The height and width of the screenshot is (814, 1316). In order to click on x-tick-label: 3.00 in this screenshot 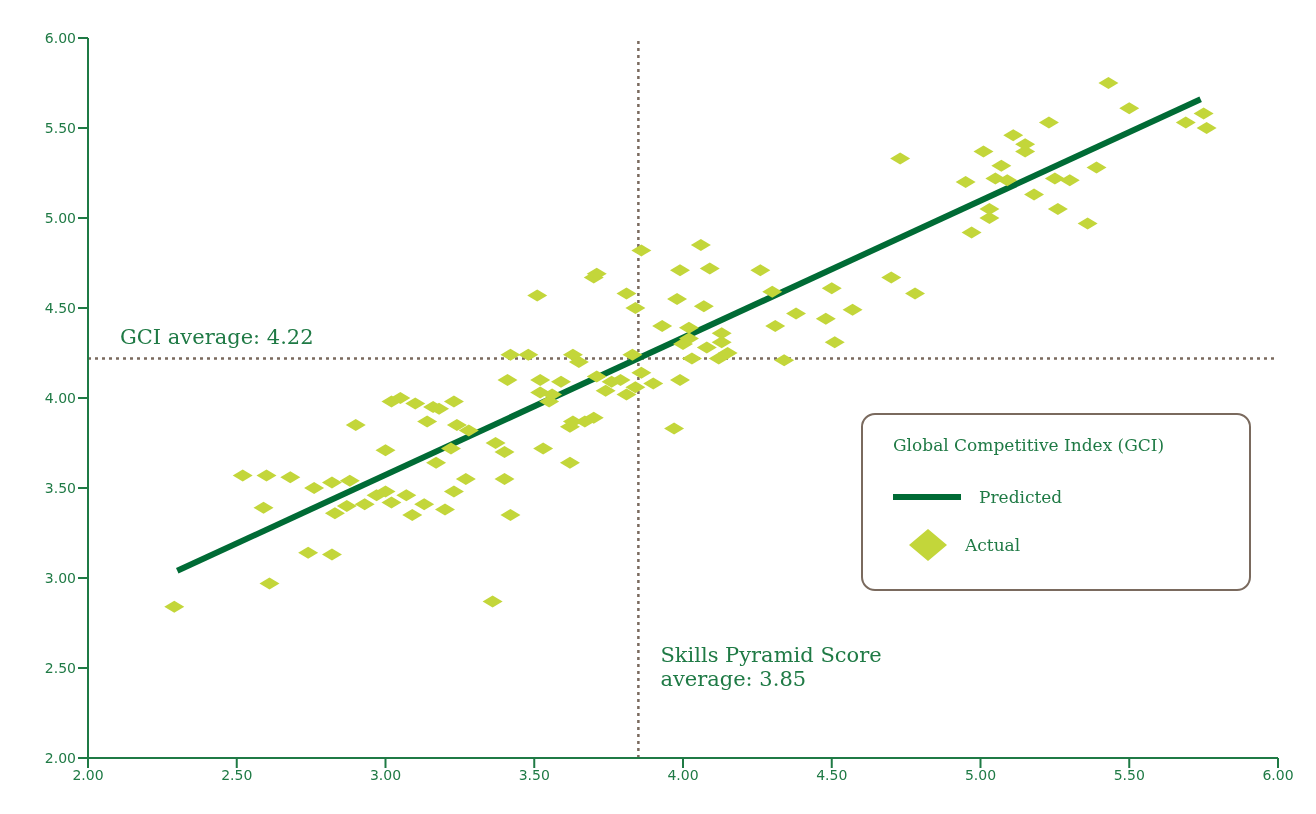, I will do `click(385, 774)`.